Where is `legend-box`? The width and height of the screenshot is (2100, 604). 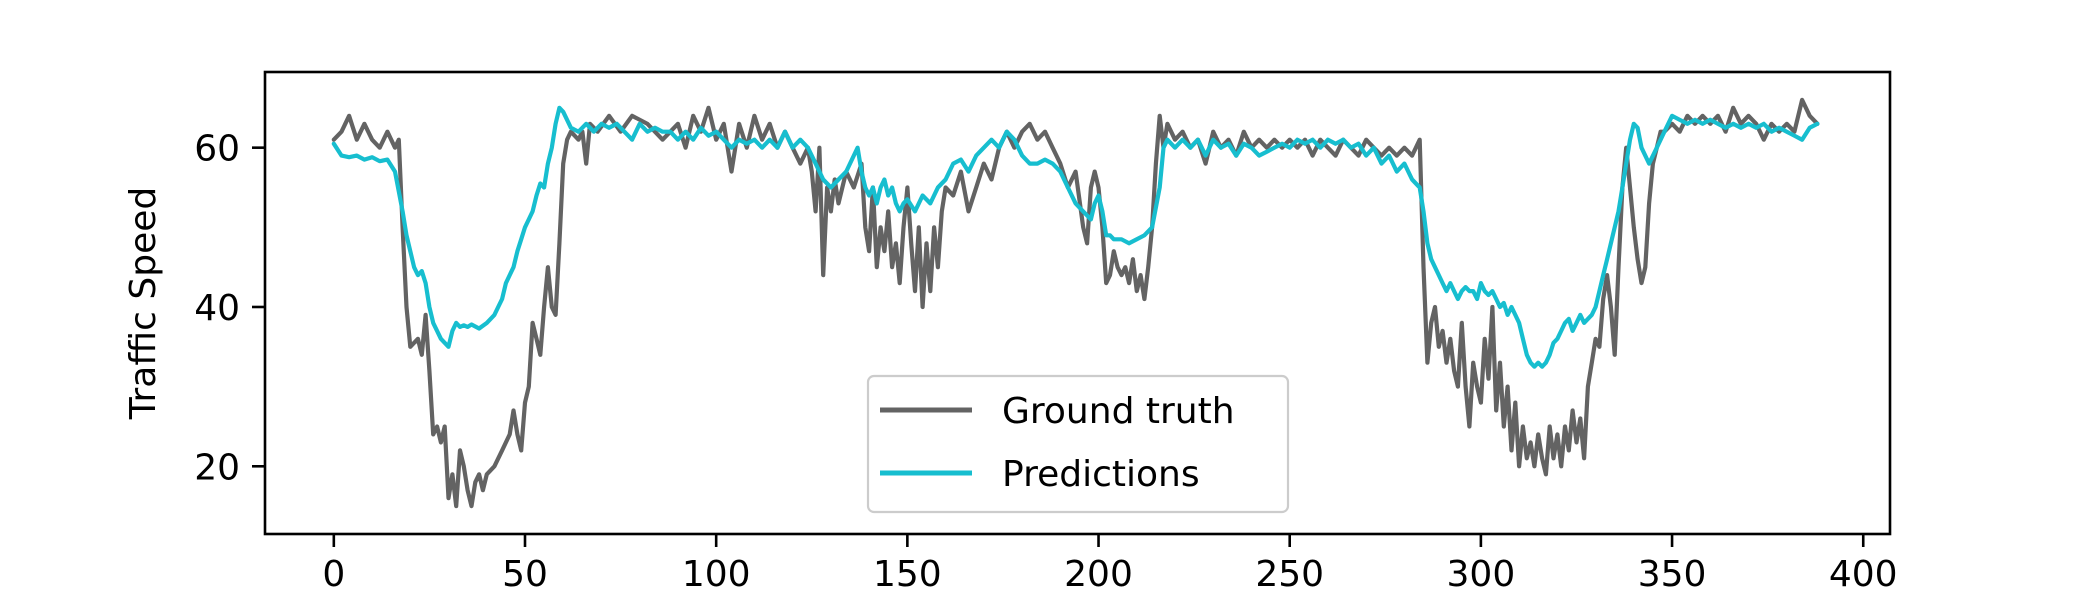
legend-box is located at coordinates (1078, 444).